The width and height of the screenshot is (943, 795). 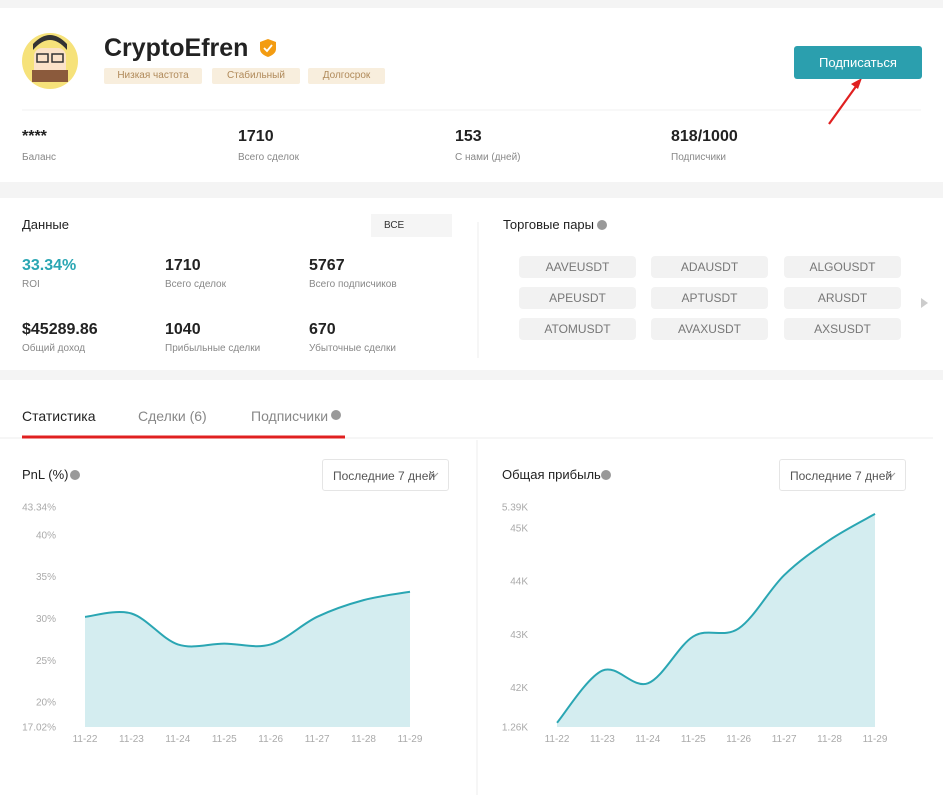 What do you see at coordinates (213, 348) in the screenshot?
I see `metric-label: Прибыльные сделки` at bounding box center [213, 348].